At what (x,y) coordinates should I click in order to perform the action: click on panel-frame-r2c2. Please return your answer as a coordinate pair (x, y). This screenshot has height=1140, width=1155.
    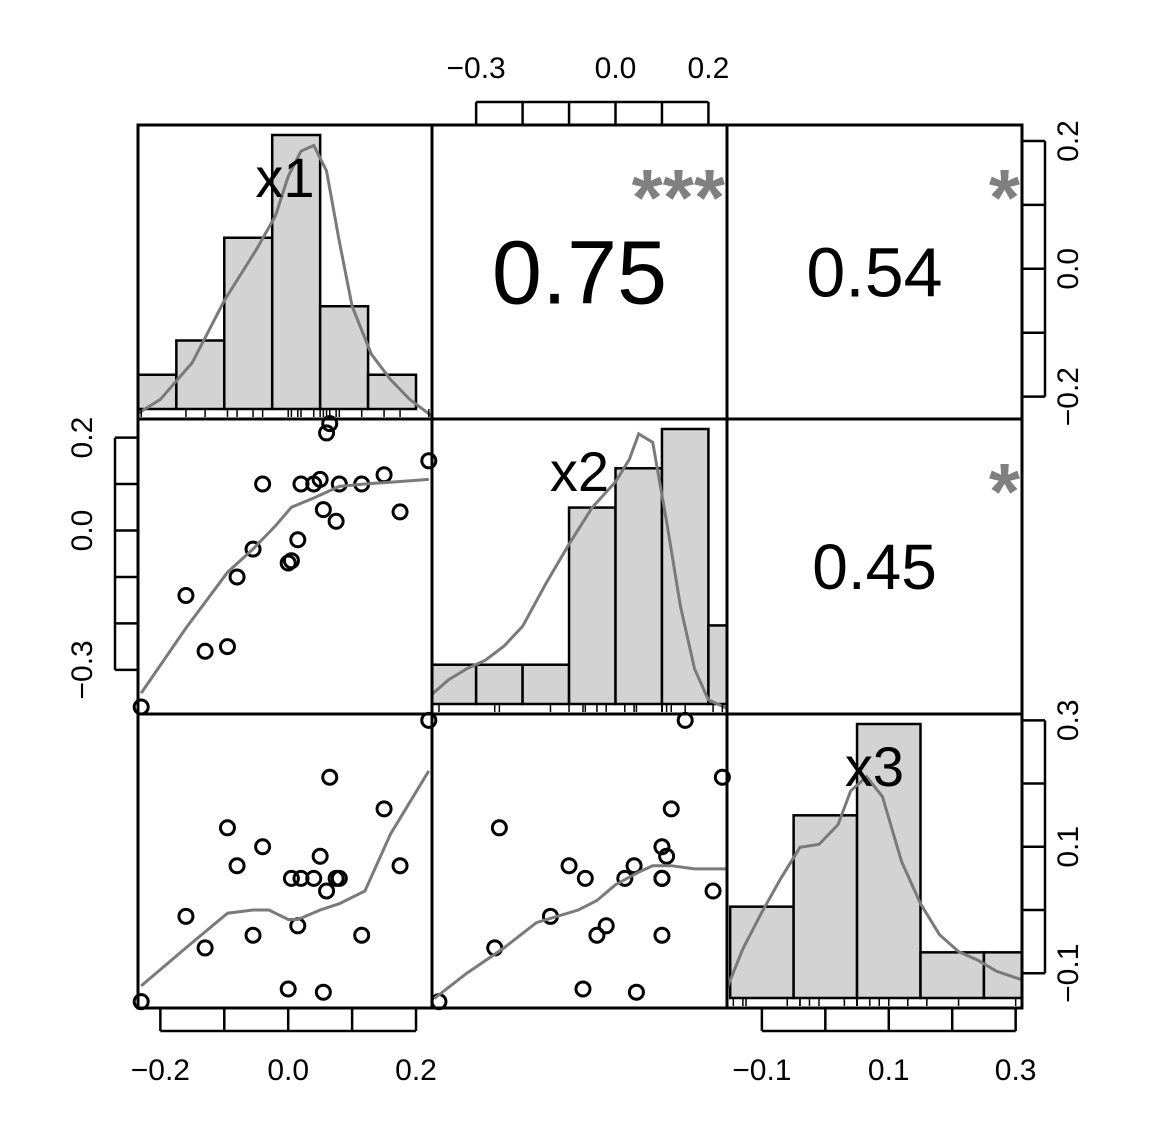
    Looking at the image, I should click on (874, 861).